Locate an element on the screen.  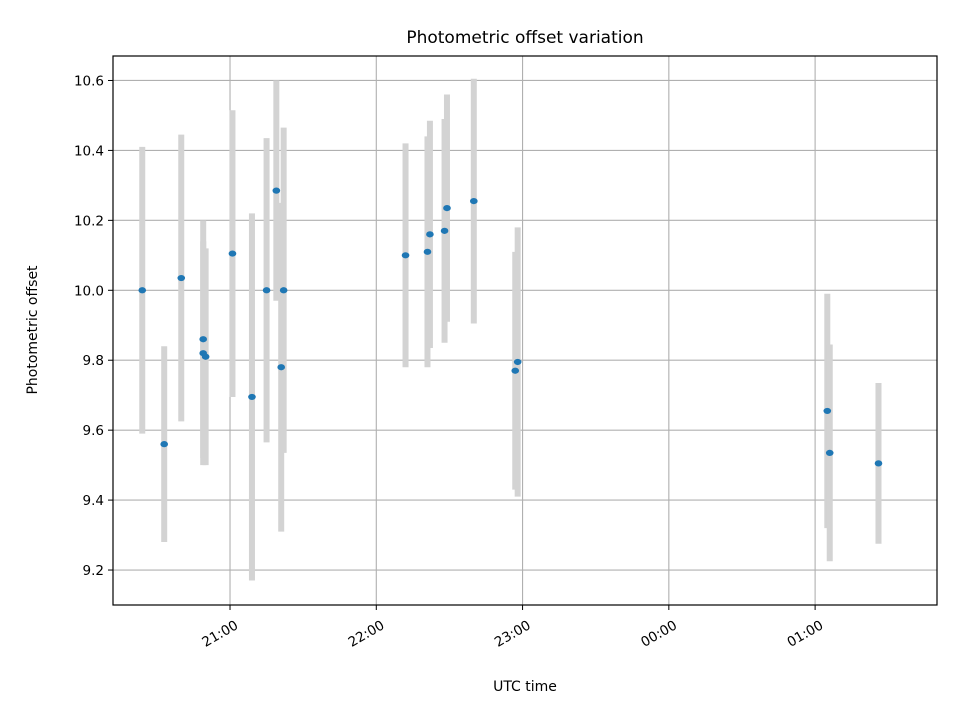
y-axis-label: Photometric offset is located at coordinates (33, 330).